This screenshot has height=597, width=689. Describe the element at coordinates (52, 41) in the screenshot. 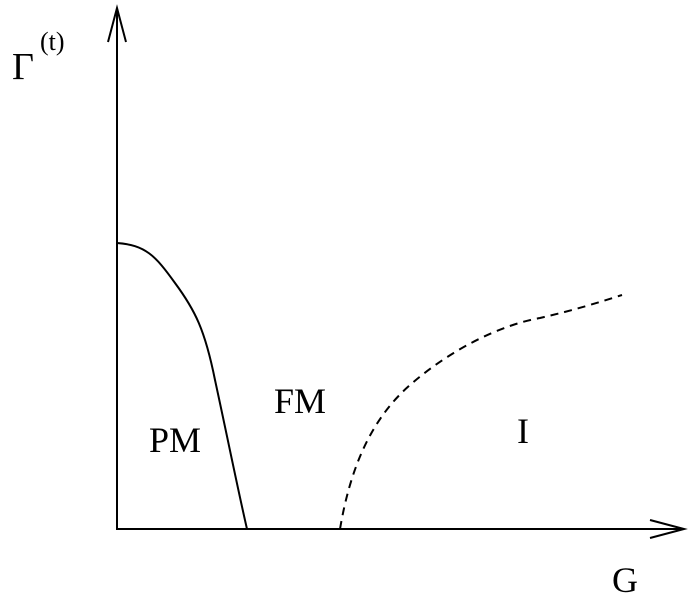

I see `y-axis-label-superscript: (t)` at that location.